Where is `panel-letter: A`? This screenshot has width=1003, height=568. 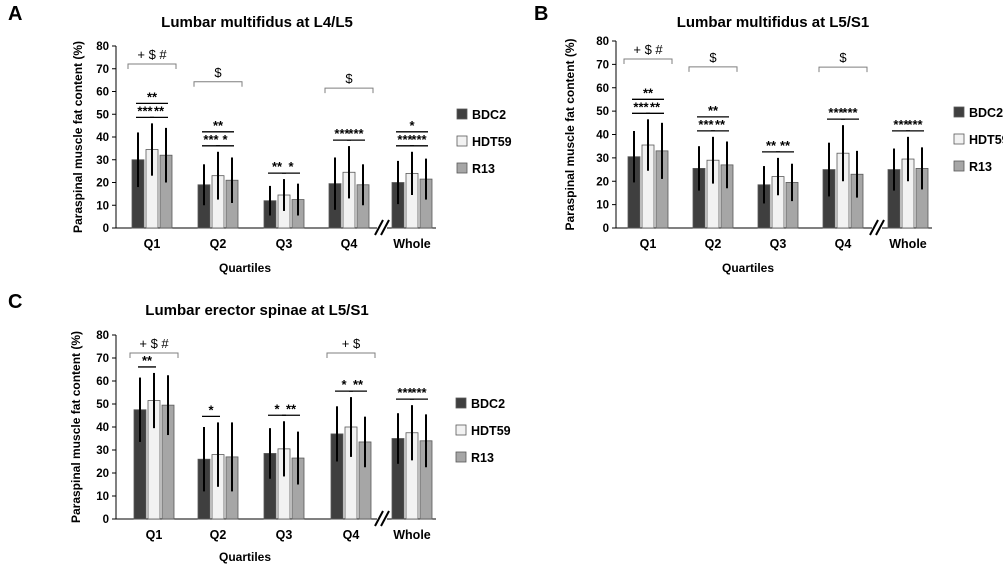 panel-letter: A is located at coordinates (15, 14).